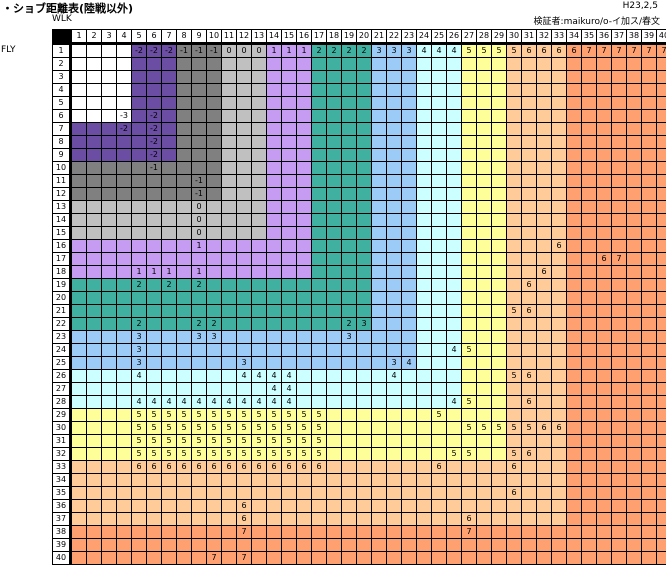 The height and width of the screenshot is (577, 666). Describe the element at coordinates (199, 36) in the screenshot. I see `column-header-9: 9` at that location.